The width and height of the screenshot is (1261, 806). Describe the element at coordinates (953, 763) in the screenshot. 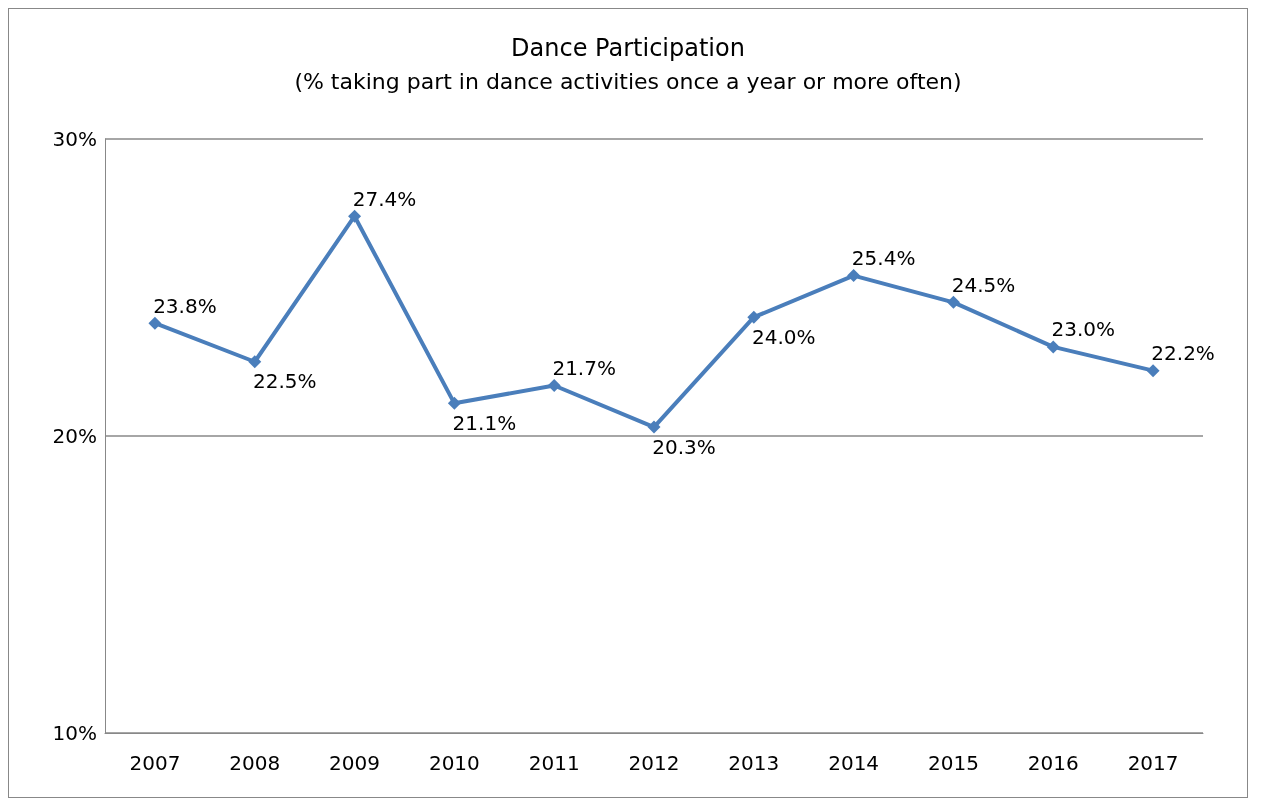

I see `x-tick-label: 2015` at that location.